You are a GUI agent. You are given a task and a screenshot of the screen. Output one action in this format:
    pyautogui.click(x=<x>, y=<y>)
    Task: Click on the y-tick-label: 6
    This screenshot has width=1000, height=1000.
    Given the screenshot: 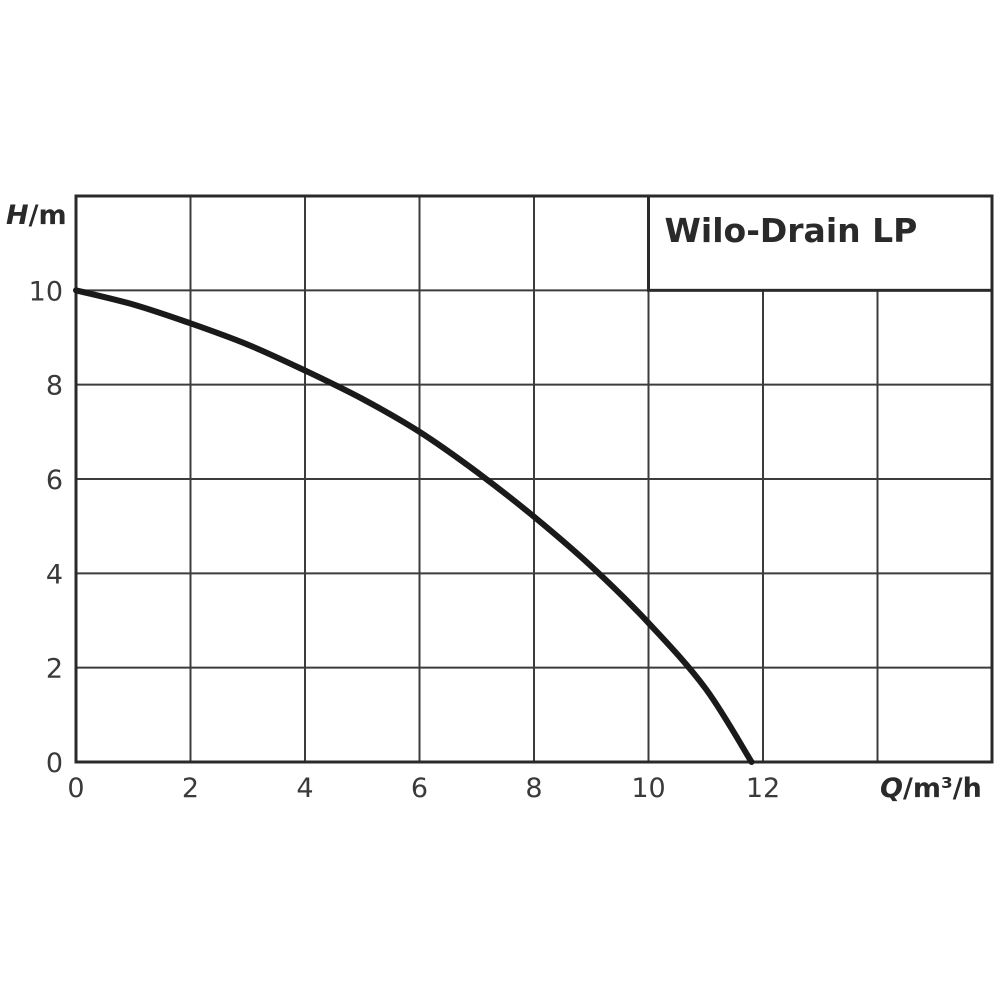 What is the action you would take?
    pyautogui.click(x=54, y=480)
    